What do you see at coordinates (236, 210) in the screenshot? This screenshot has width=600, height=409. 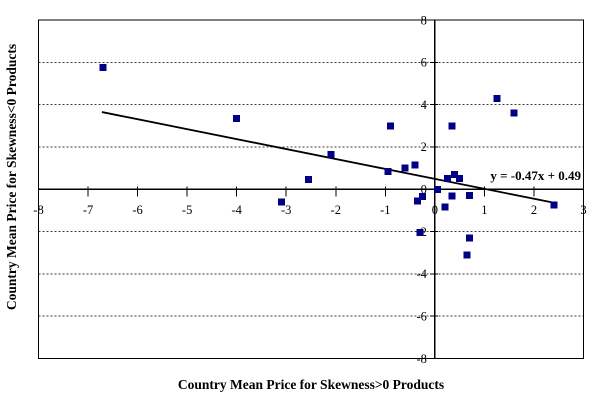 I see `x-tick-label: -4` at bounding box center [236, 210].